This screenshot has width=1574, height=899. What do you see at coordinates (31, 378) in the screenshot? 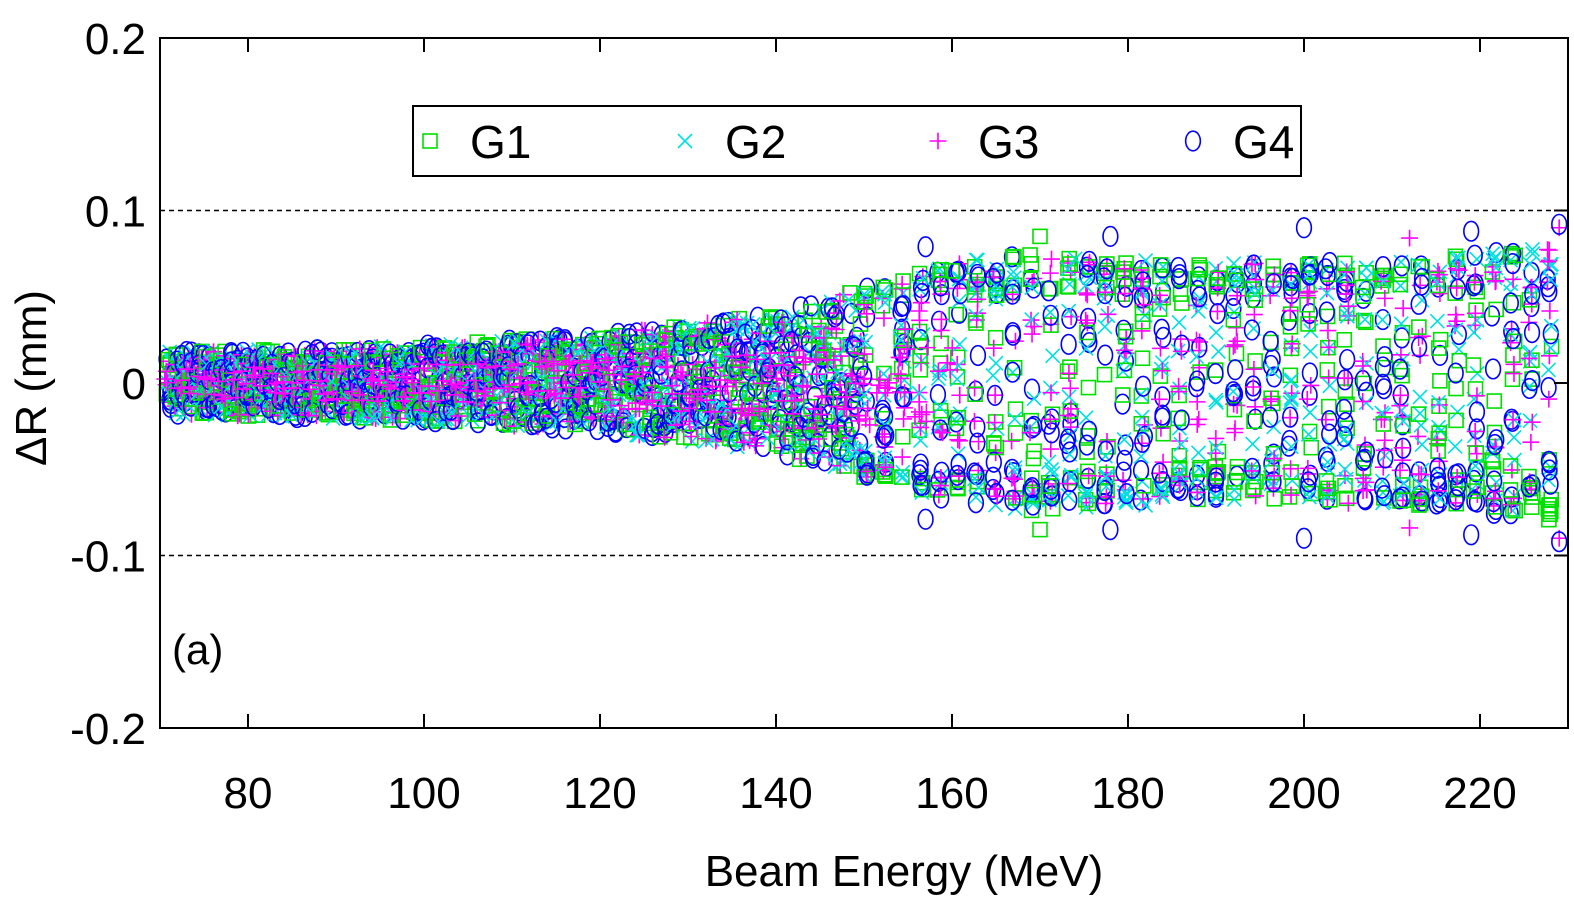
I see `y-axis-label: ΔR (mm)` at bounding box center [31, 378].